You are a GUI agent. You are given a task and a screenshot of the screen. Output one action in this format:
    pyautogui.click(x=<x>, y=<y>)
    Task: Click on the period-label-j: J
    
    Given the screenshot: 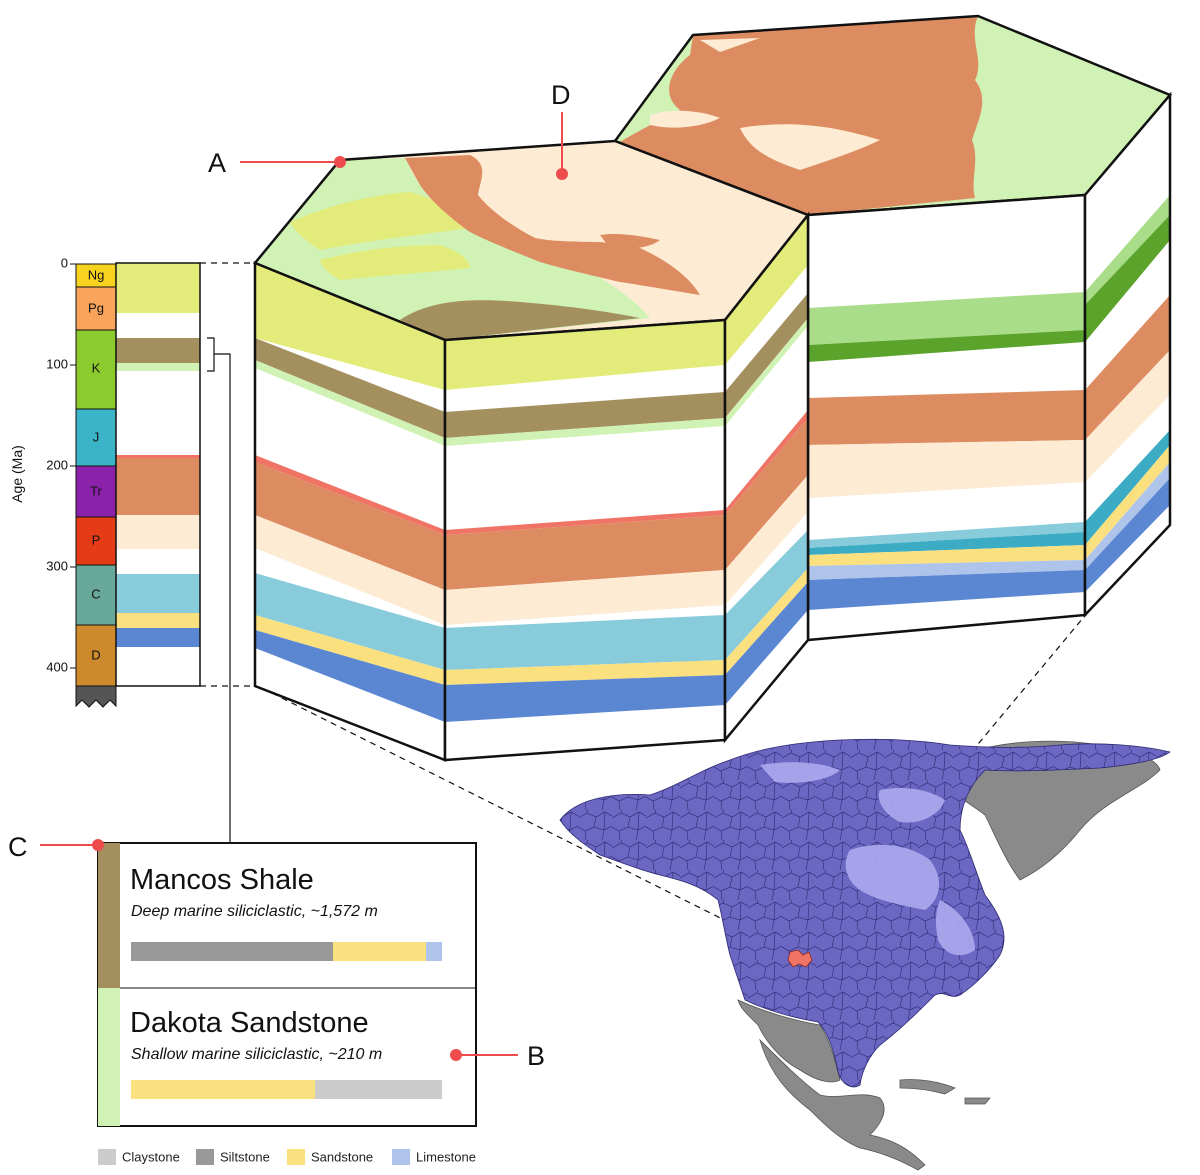 What is the action you would take?
    pyautogui.click(x=96, y=436)
    